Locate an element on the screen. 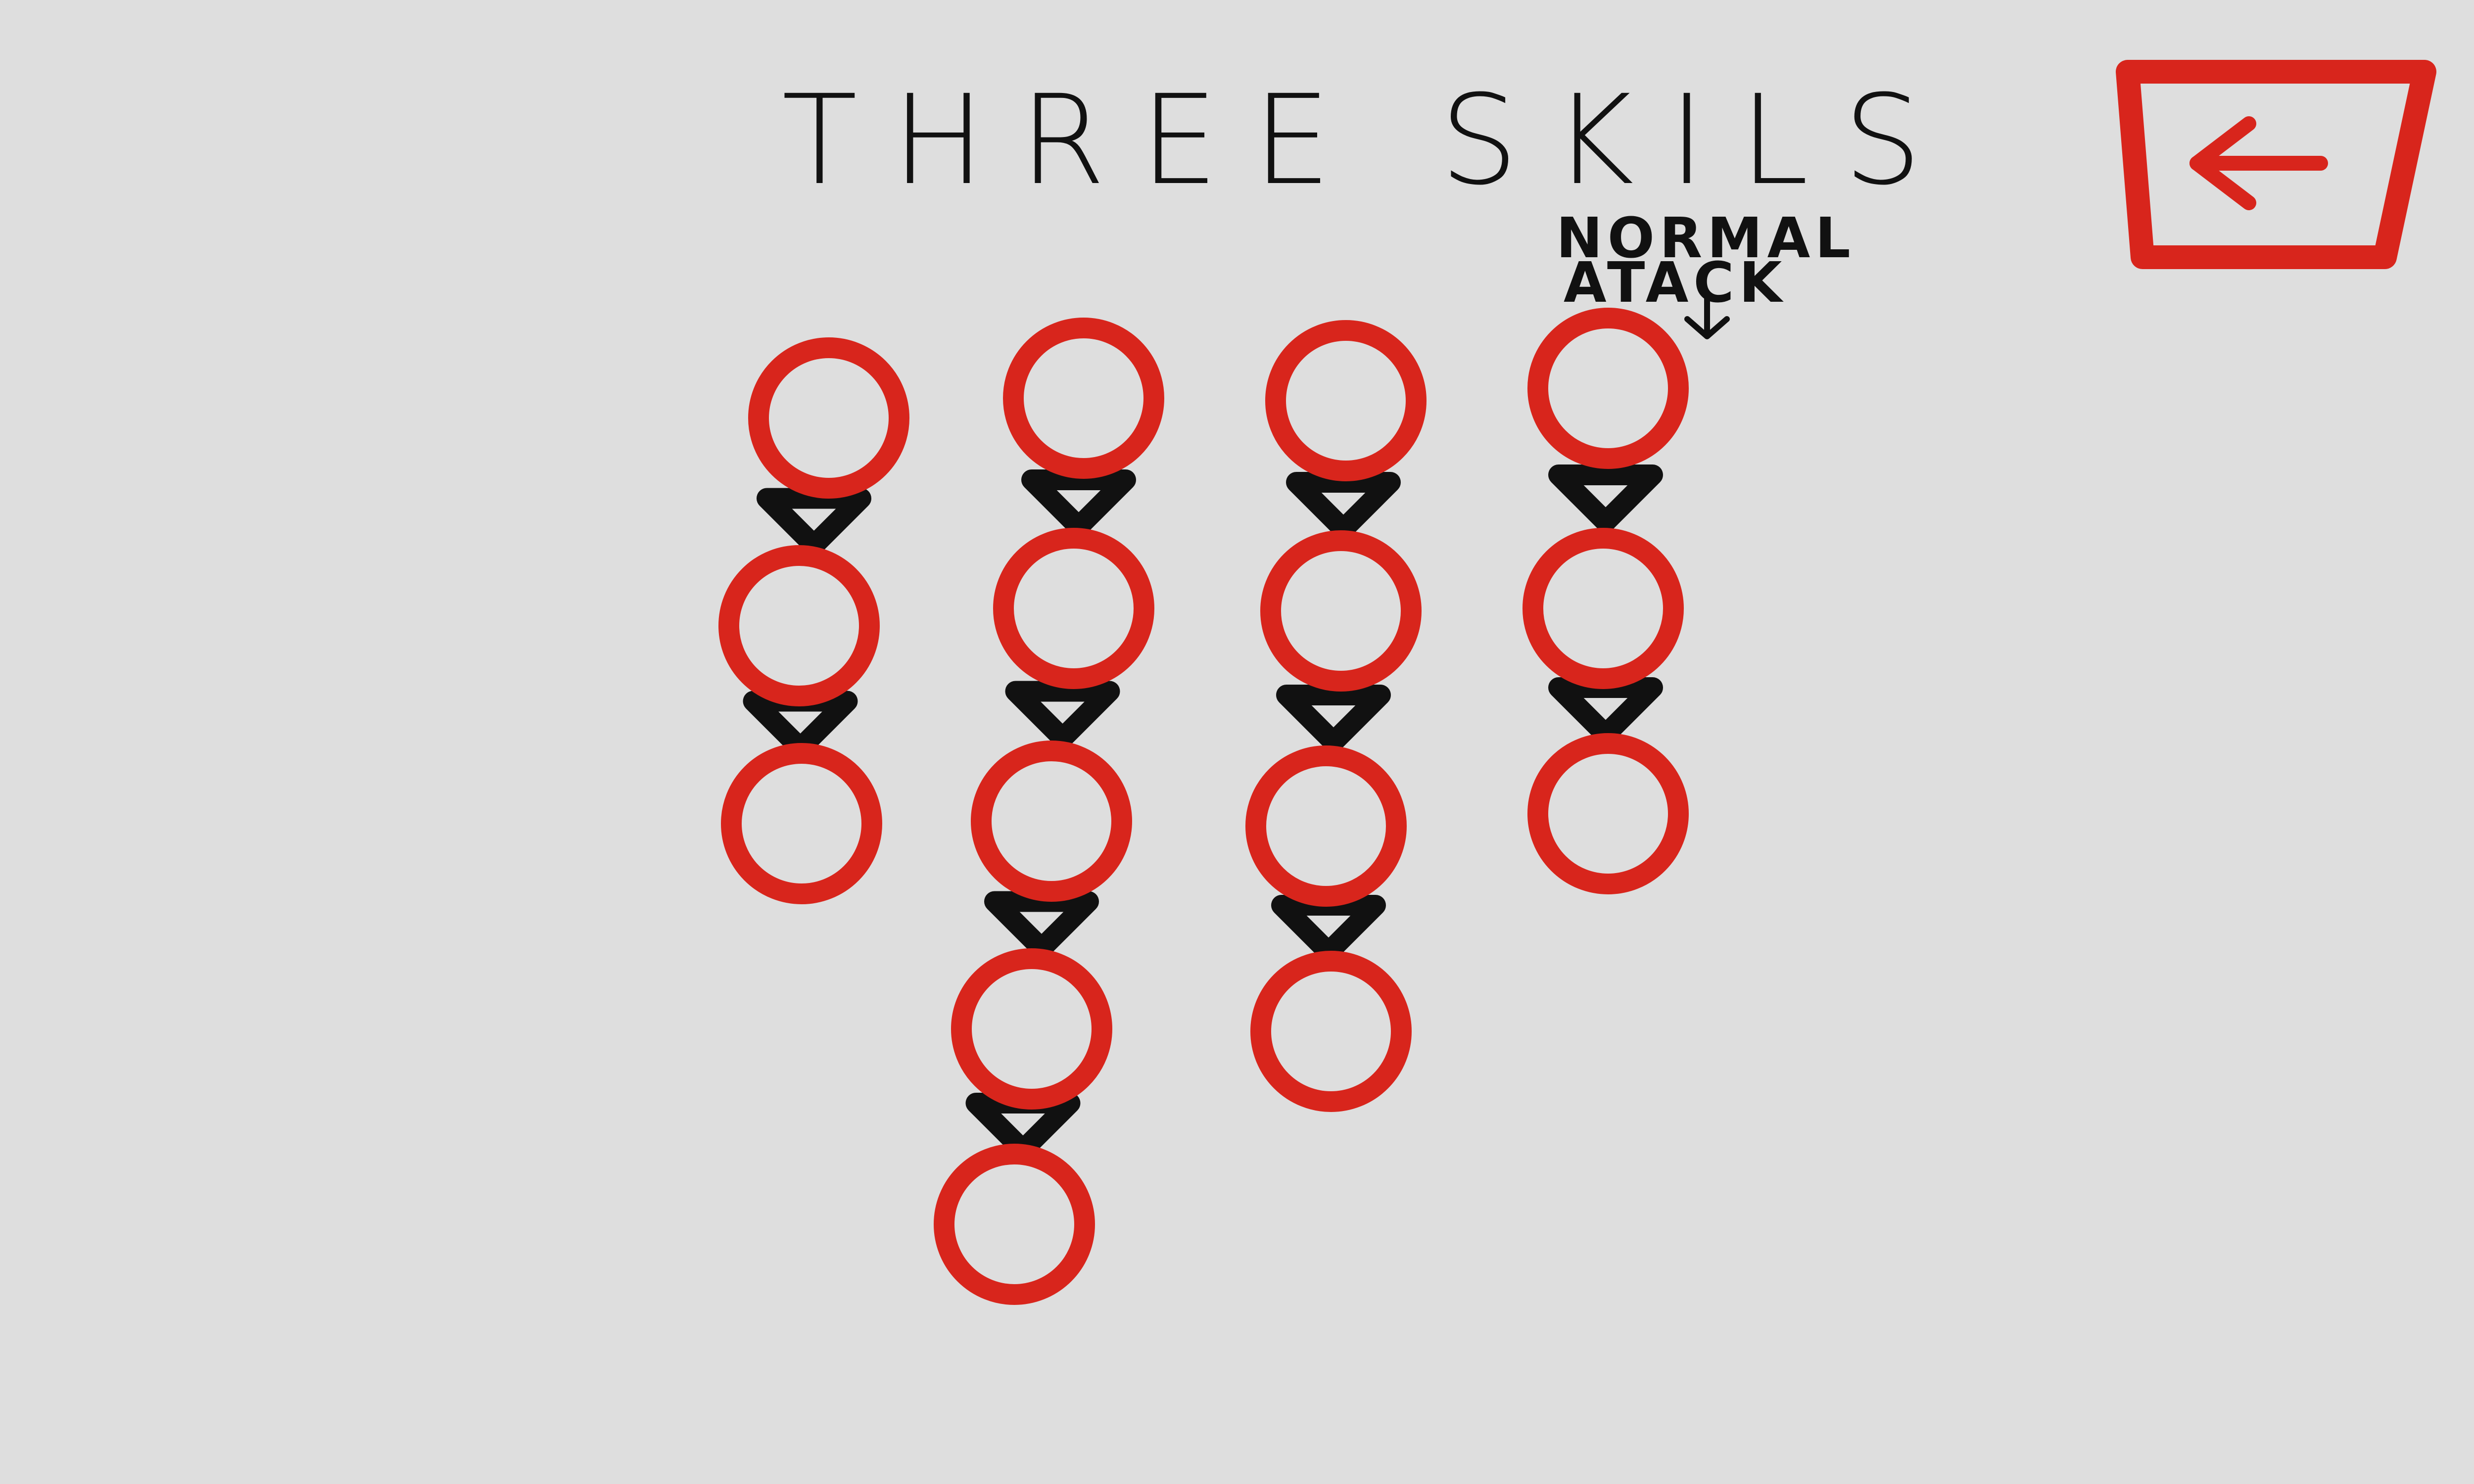 This screenshot has height=1484, width=2474. back-button is located at coordinates (2276, 164).